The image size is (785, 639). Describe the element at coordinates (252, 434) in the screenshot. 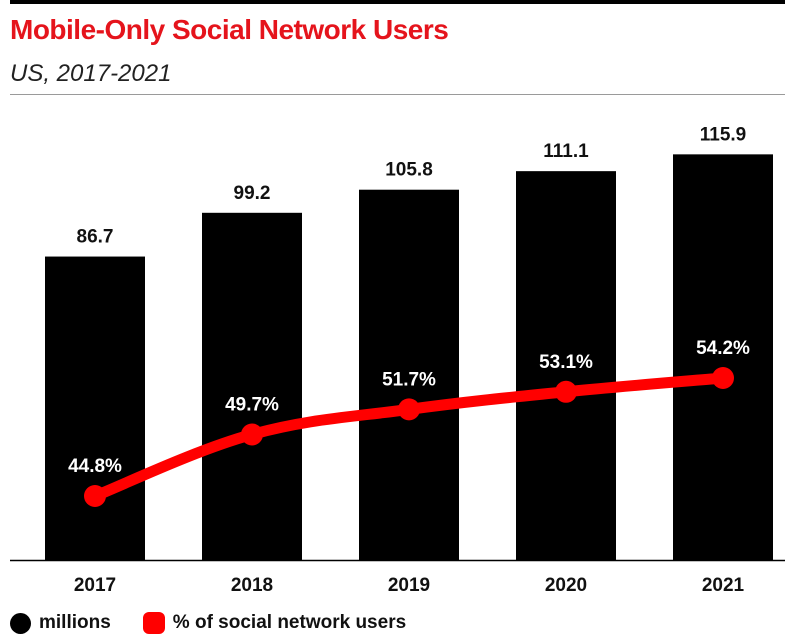

I see `percent-point-2018` at that location.